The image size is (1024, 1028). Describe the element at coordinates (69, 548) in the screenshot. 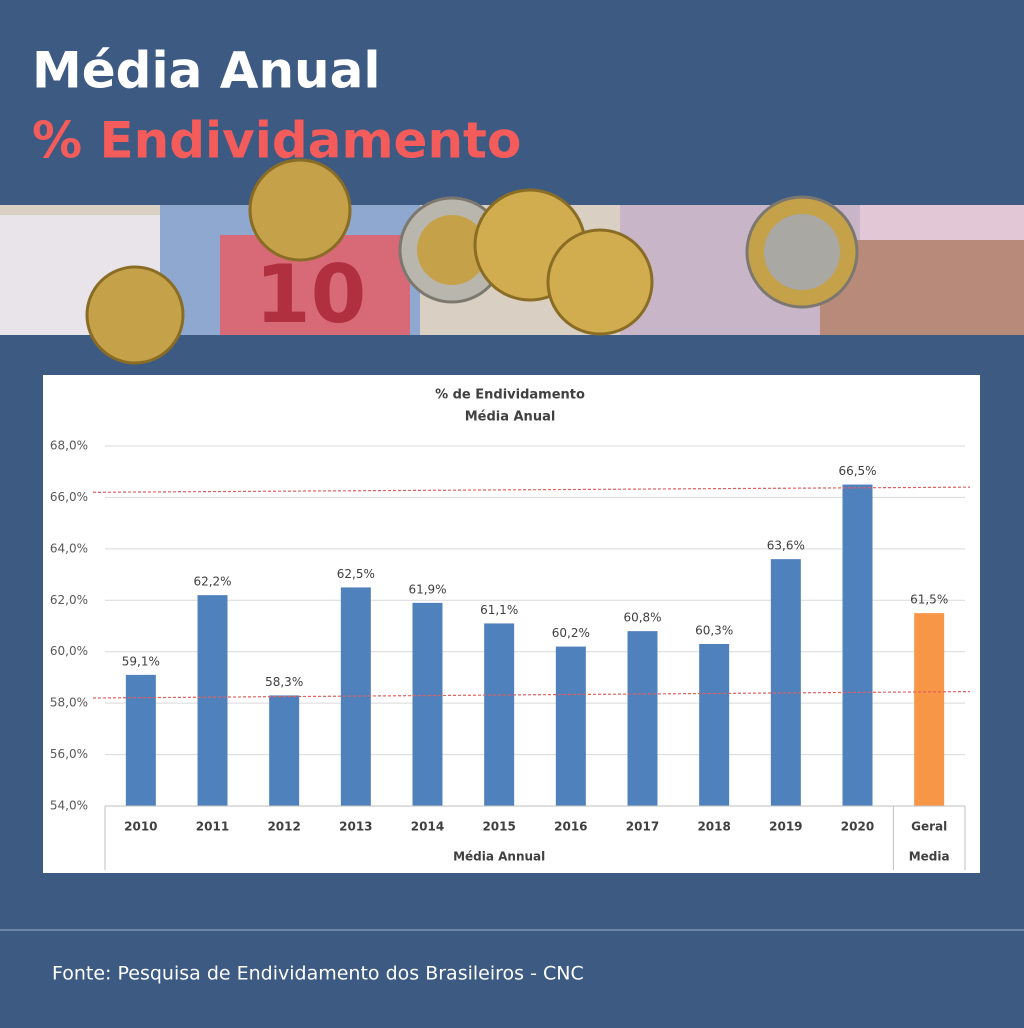

I see `y-tick-label: 64,0%` at that location.